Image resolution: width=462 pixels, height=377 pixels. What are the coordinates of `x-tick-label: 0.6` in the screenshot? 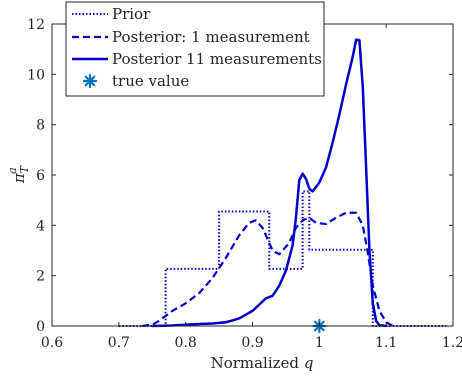 It's located at (52, 343).